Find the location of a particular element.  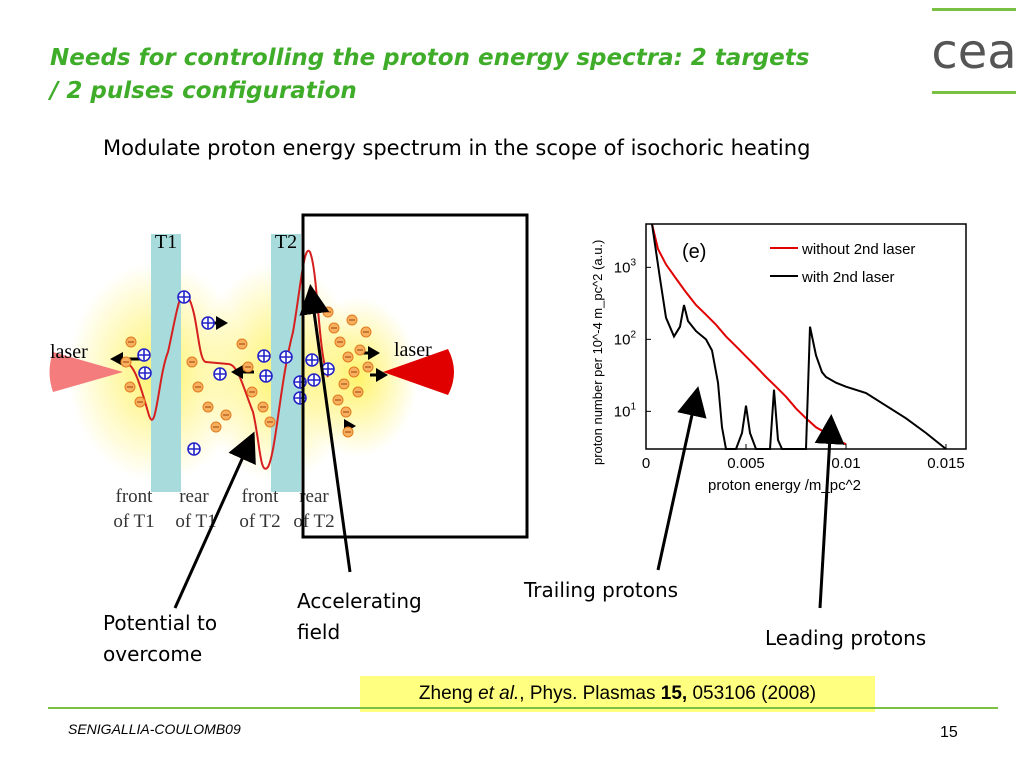

y-tick-label: 10³ is located at coordinates (625, 266).